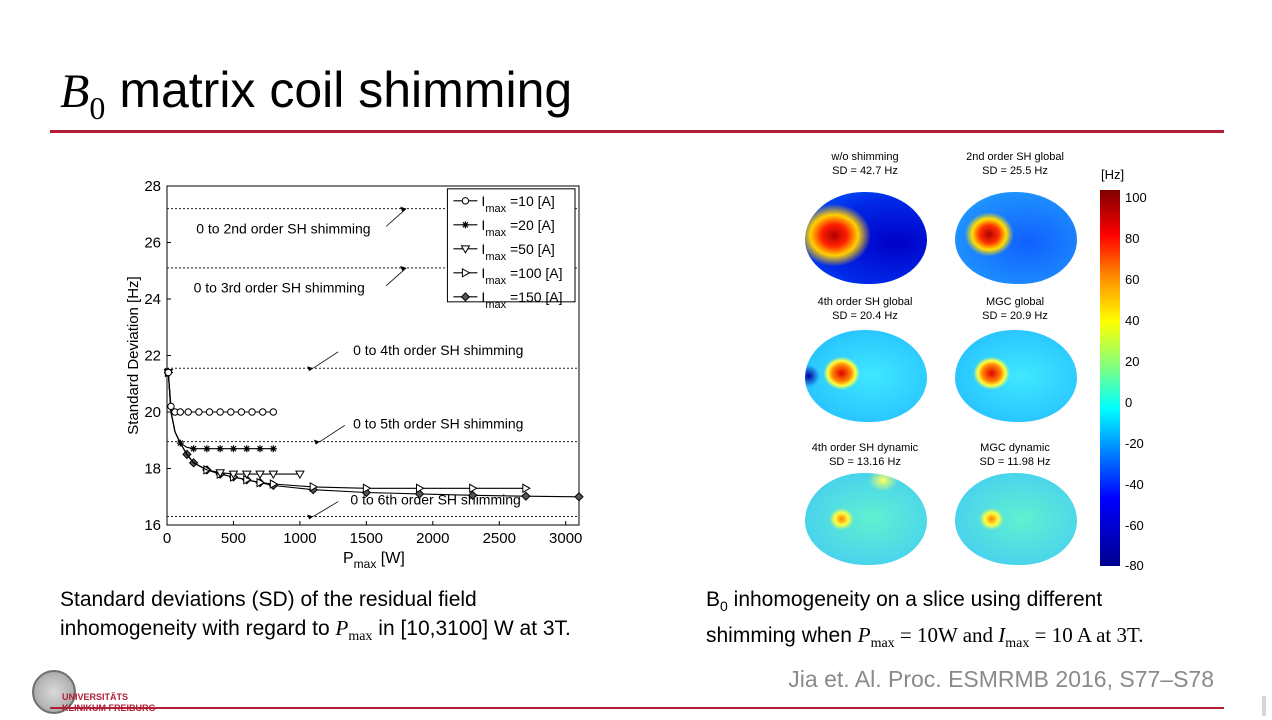  Describe the element at coordinates (152, 186) in the screenshot. I see `y-tick-label: 28` at that location.